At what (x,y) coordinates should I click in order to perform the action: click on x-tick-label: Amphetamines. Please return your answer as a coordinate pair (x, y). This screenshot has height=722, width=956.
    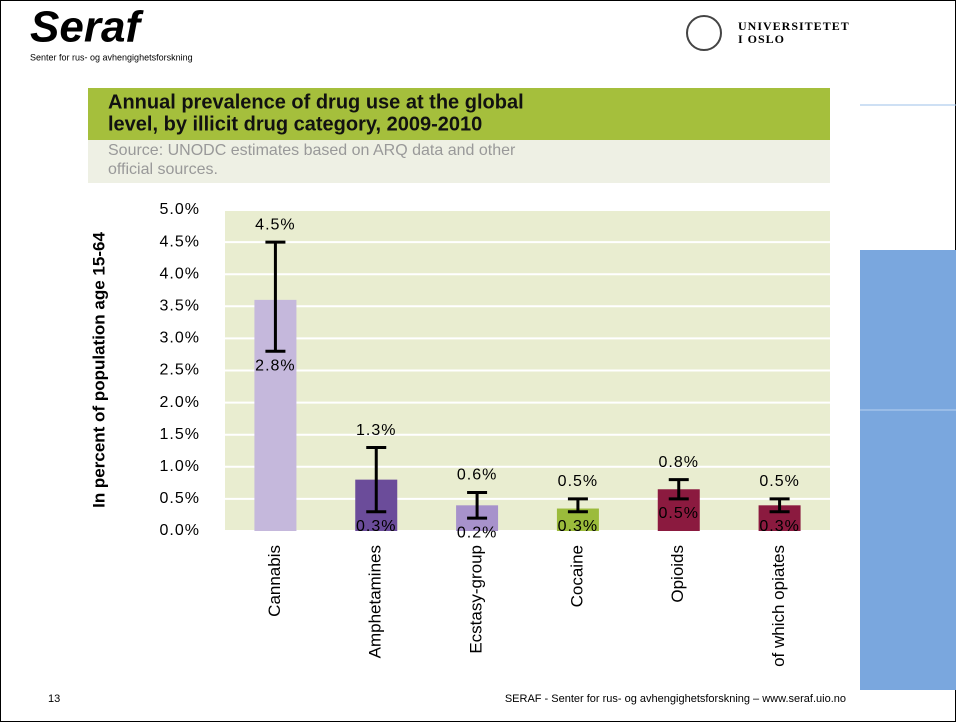
    Looking at the image, I should click on (375, 601).